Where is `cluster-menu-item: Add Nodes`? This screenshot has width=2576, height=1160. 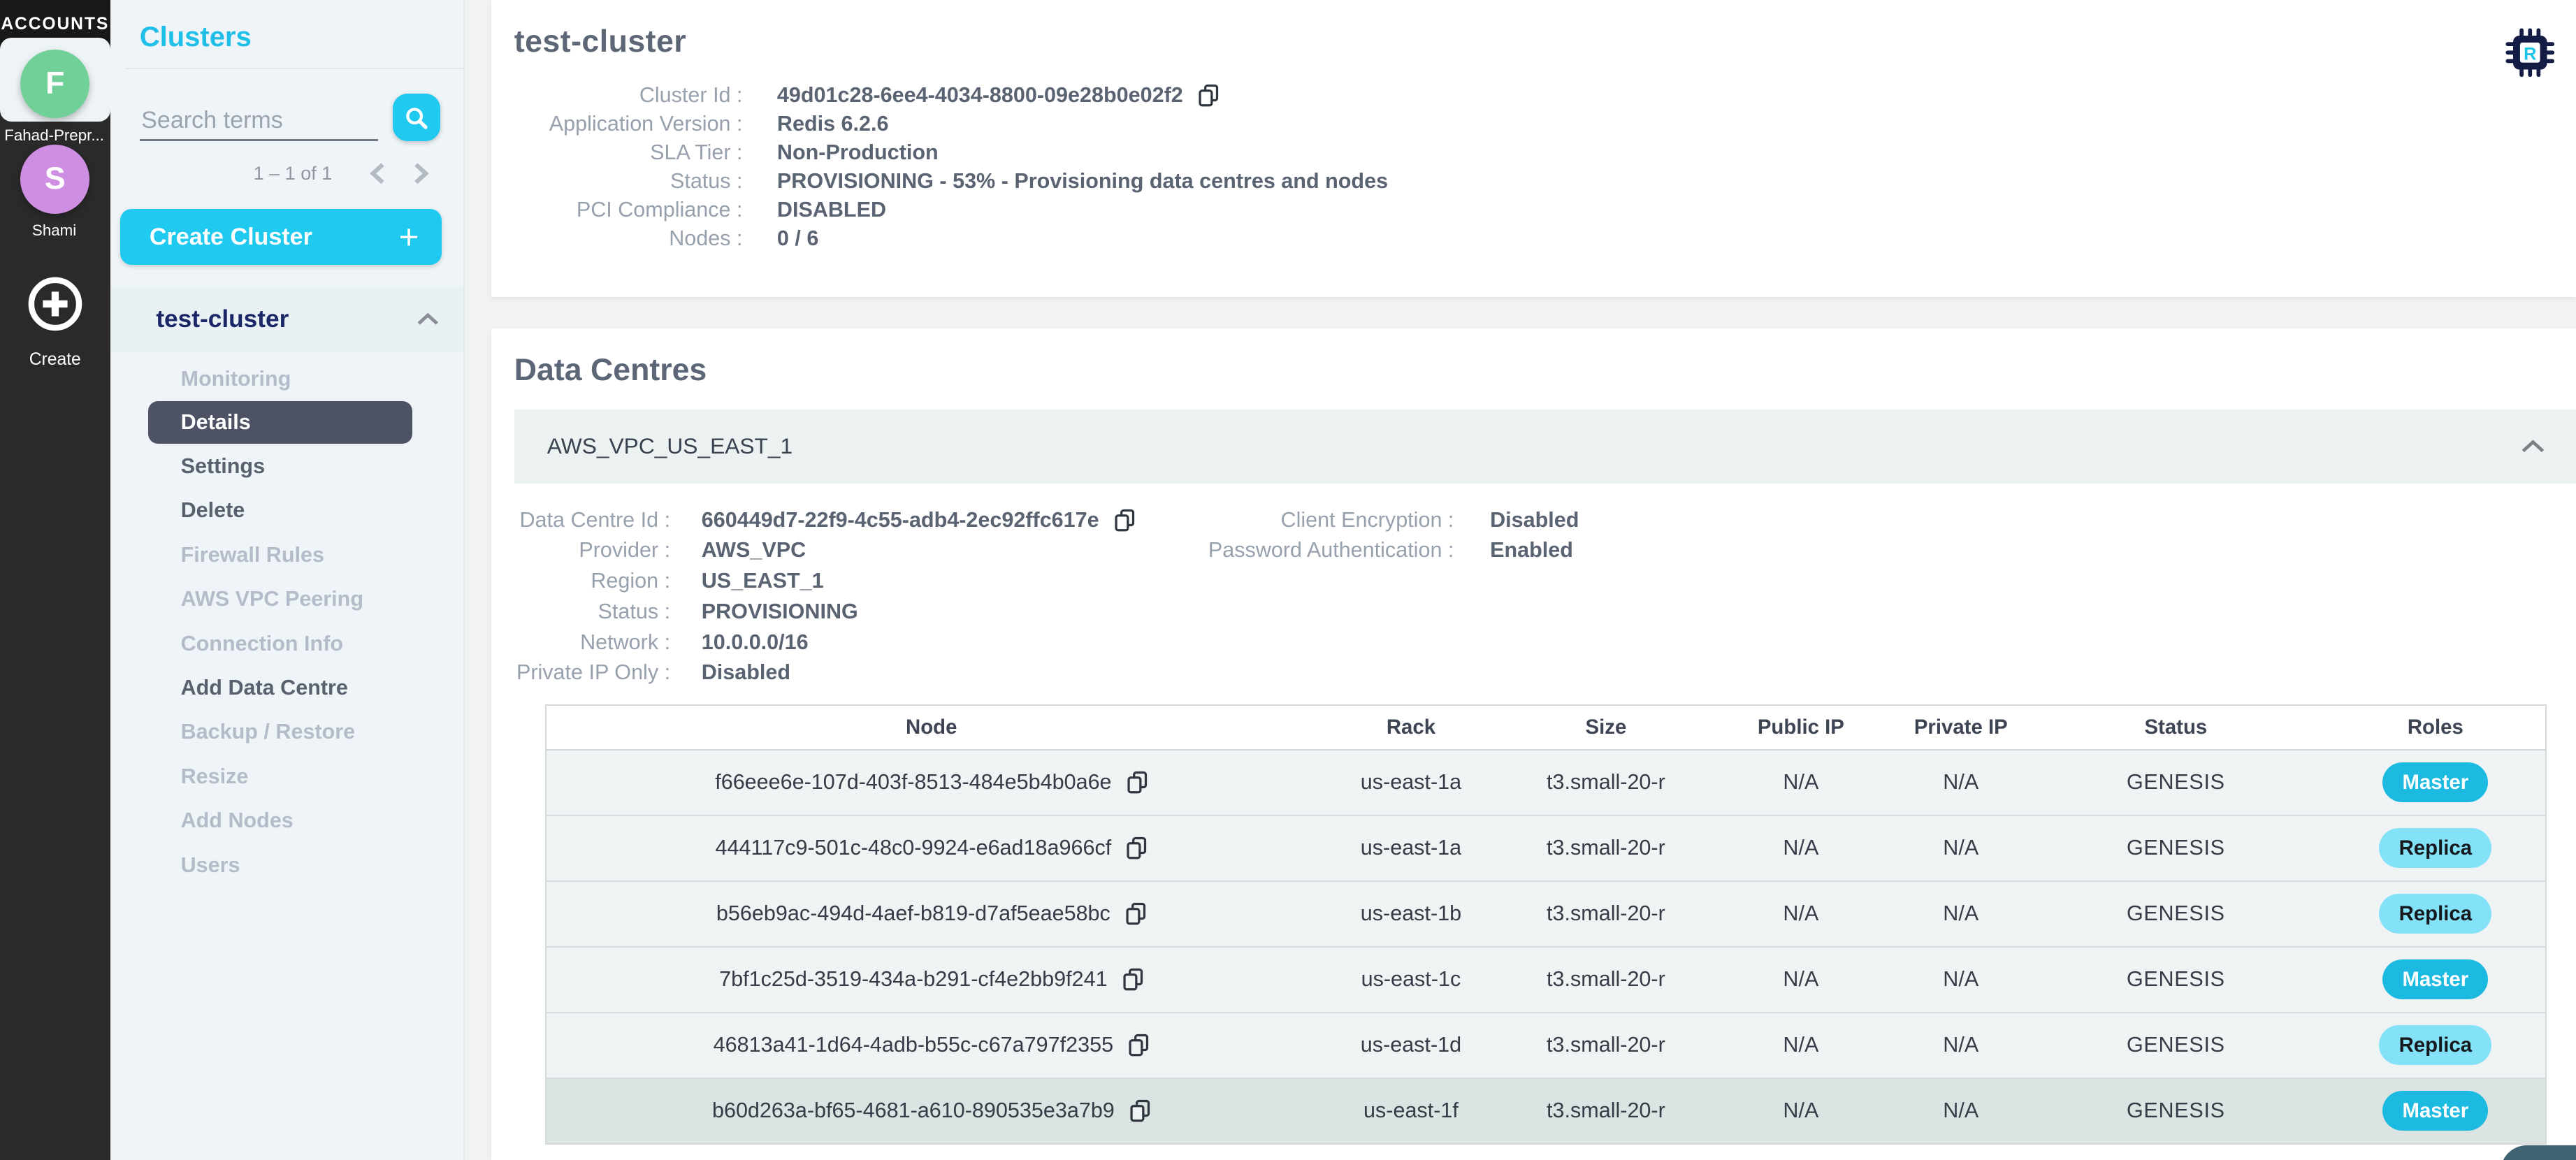
cluster-menu-item: Add Nodes is located at coordinates (237, 821).